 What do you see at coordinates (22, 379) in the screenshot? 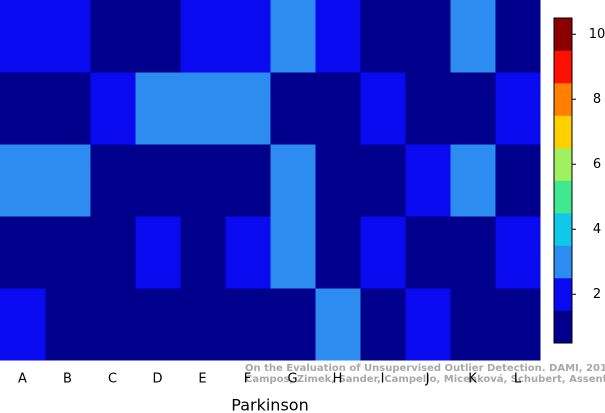
I see `x-tick-label: A` at bounding box center [22, 379].